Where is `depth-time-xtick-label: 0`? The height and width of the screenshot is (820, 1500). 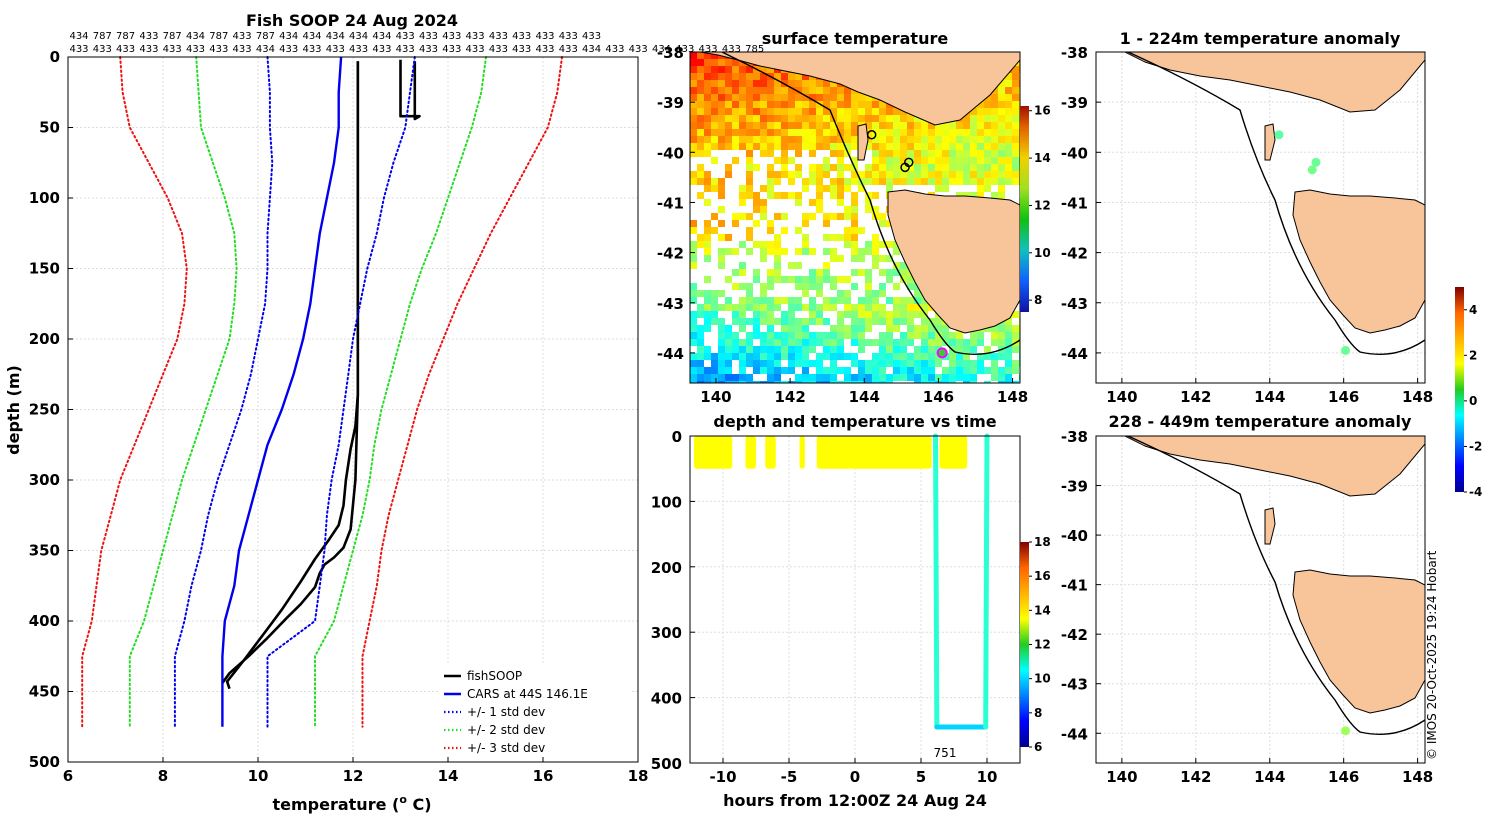
depth-time-xtick-label: 0 is located at coordinates (855, 777).